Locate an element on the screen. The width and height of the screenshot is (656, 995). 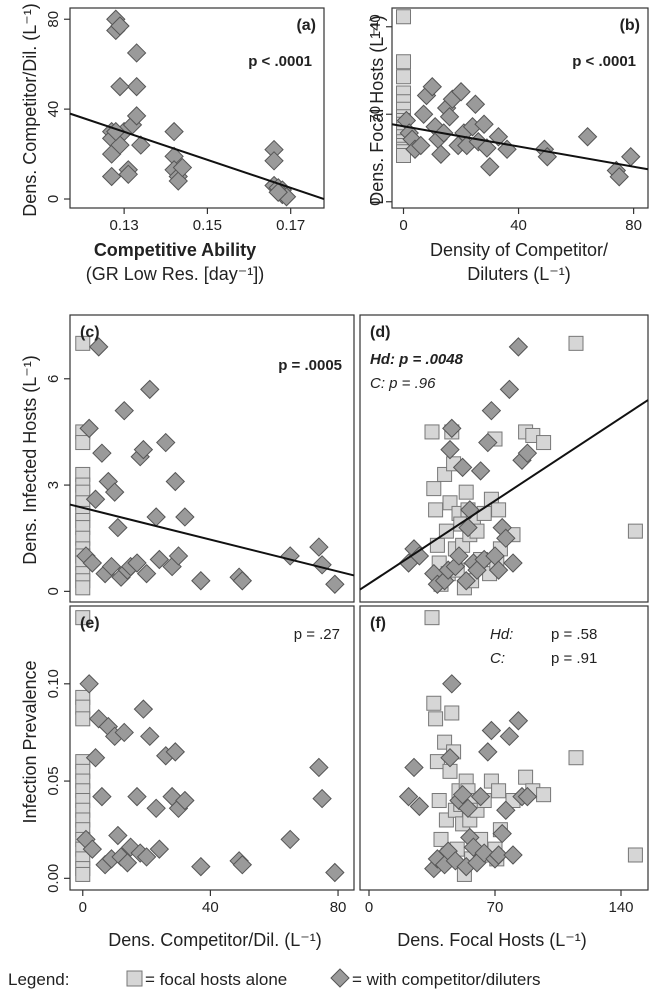
ylabel-c: Dens. Infected Hosts (L⁻¹) is located at coordinates (30, 460).